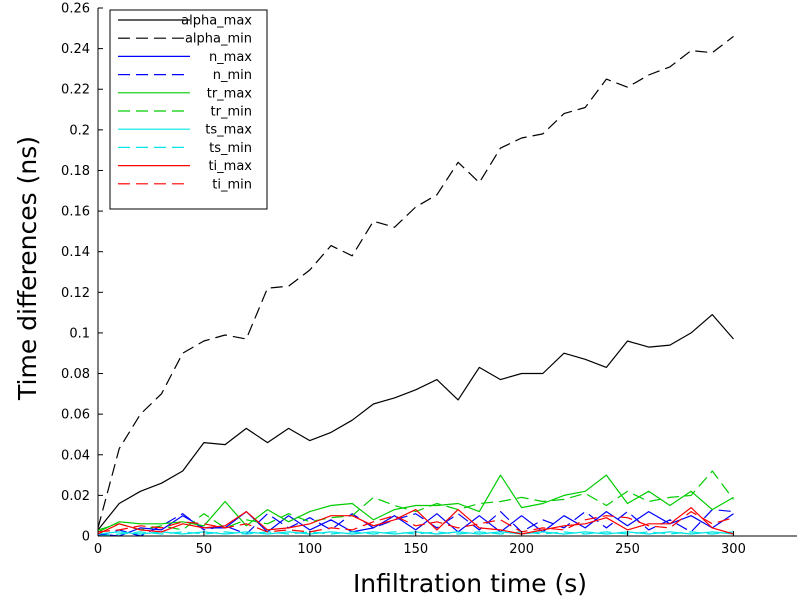  Describe the element at coordinates (309, 549) in the screenshot. I see `x-tick-label: 100` at that location.